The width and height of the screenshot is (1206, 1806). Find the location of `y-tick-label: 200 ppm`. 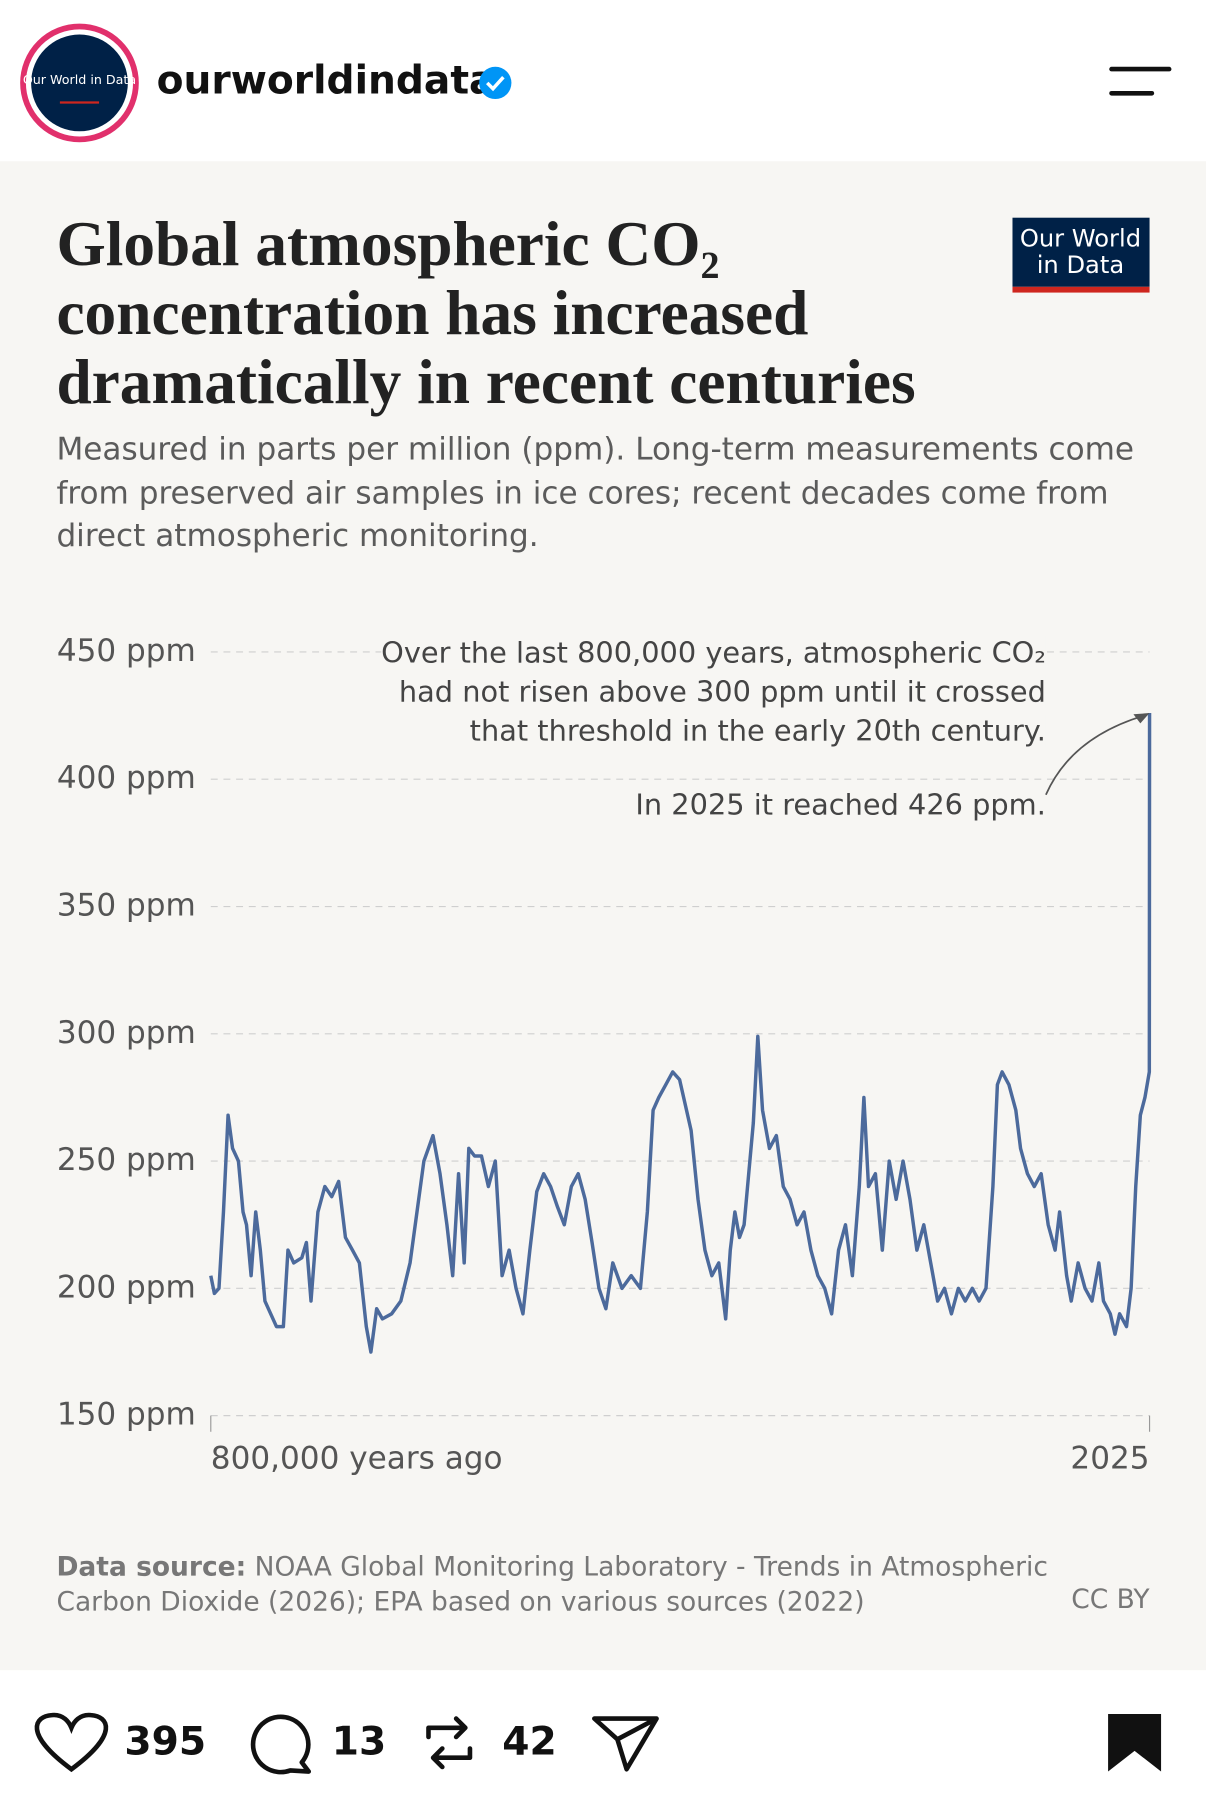

y-tick-label: 200 ppm is located at coordinates (126, 1287).